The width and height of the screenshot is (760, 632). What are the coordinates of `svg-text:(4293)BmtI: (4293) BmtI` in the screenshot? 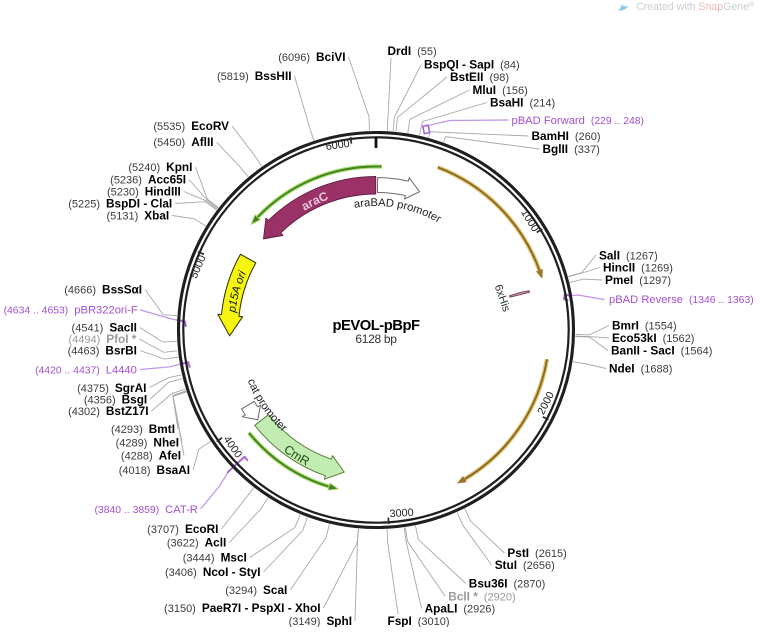 It's located at (143, 429).